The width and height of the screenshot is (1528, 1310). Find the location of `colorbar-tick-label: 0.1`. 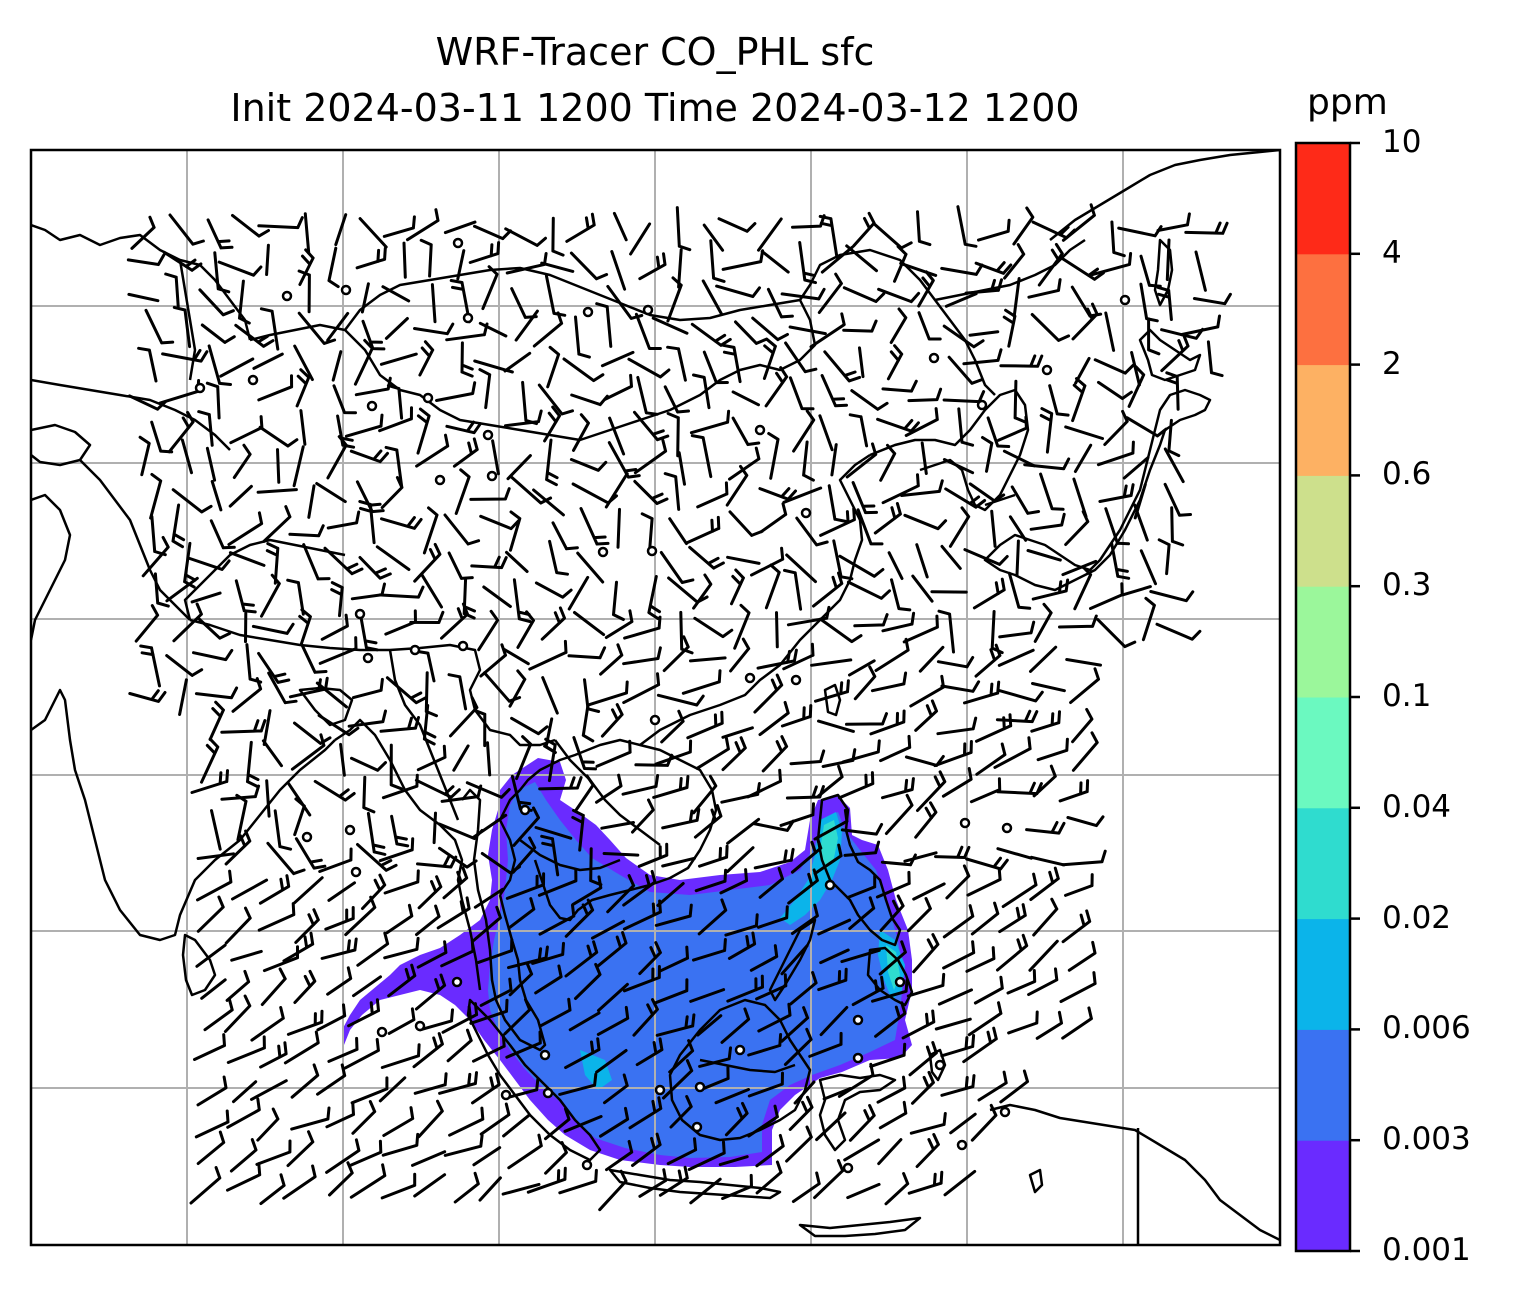

colorbar-tick-label: 0.1 is located at coordinates (1406, 696).